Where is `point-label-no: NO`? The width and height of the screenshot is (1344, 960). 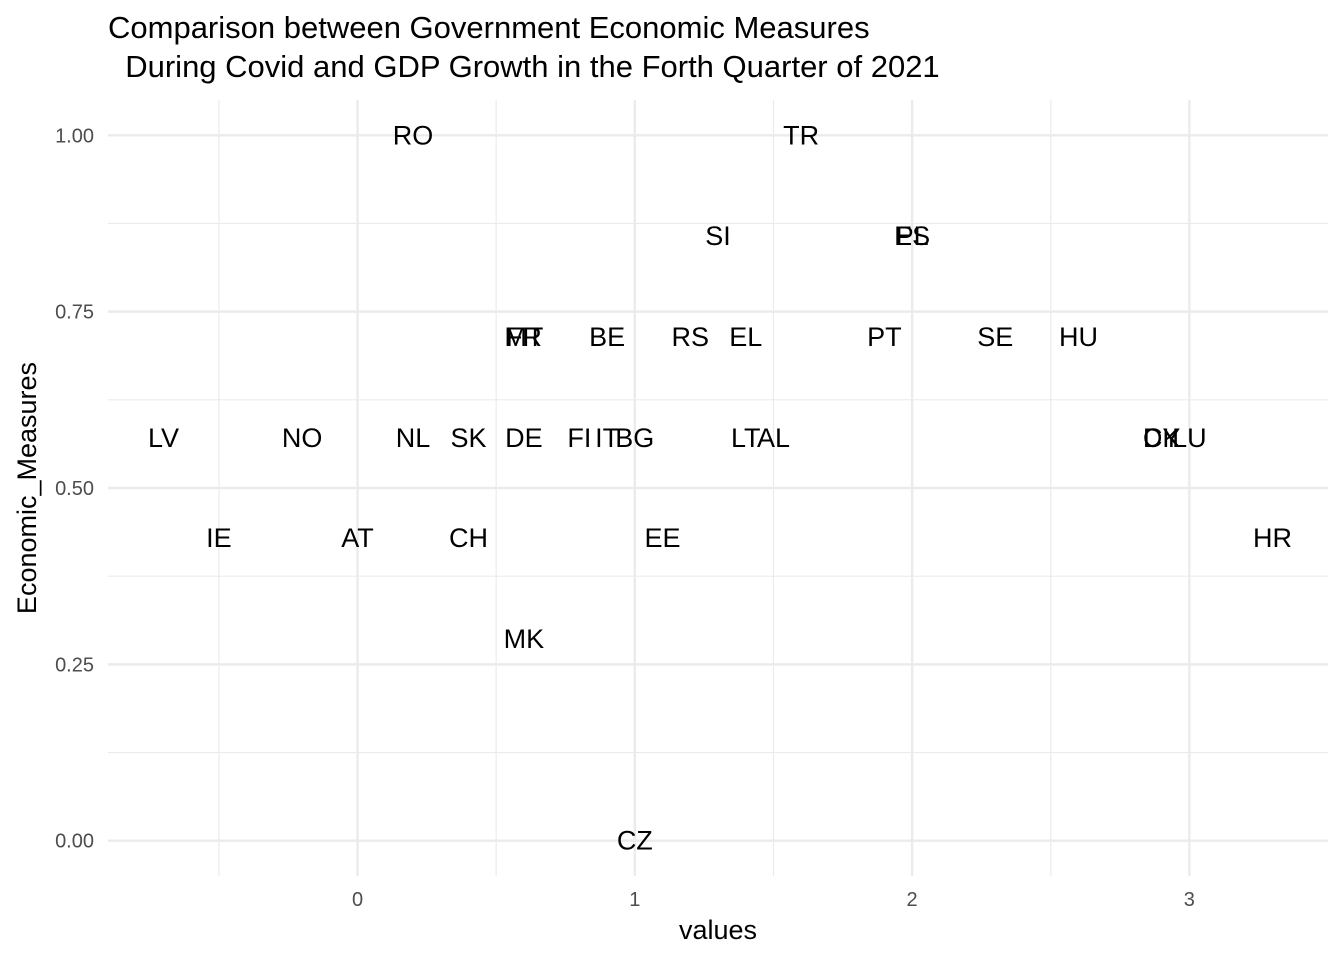 point-label-no: NO is located at coordinates (302, 438).